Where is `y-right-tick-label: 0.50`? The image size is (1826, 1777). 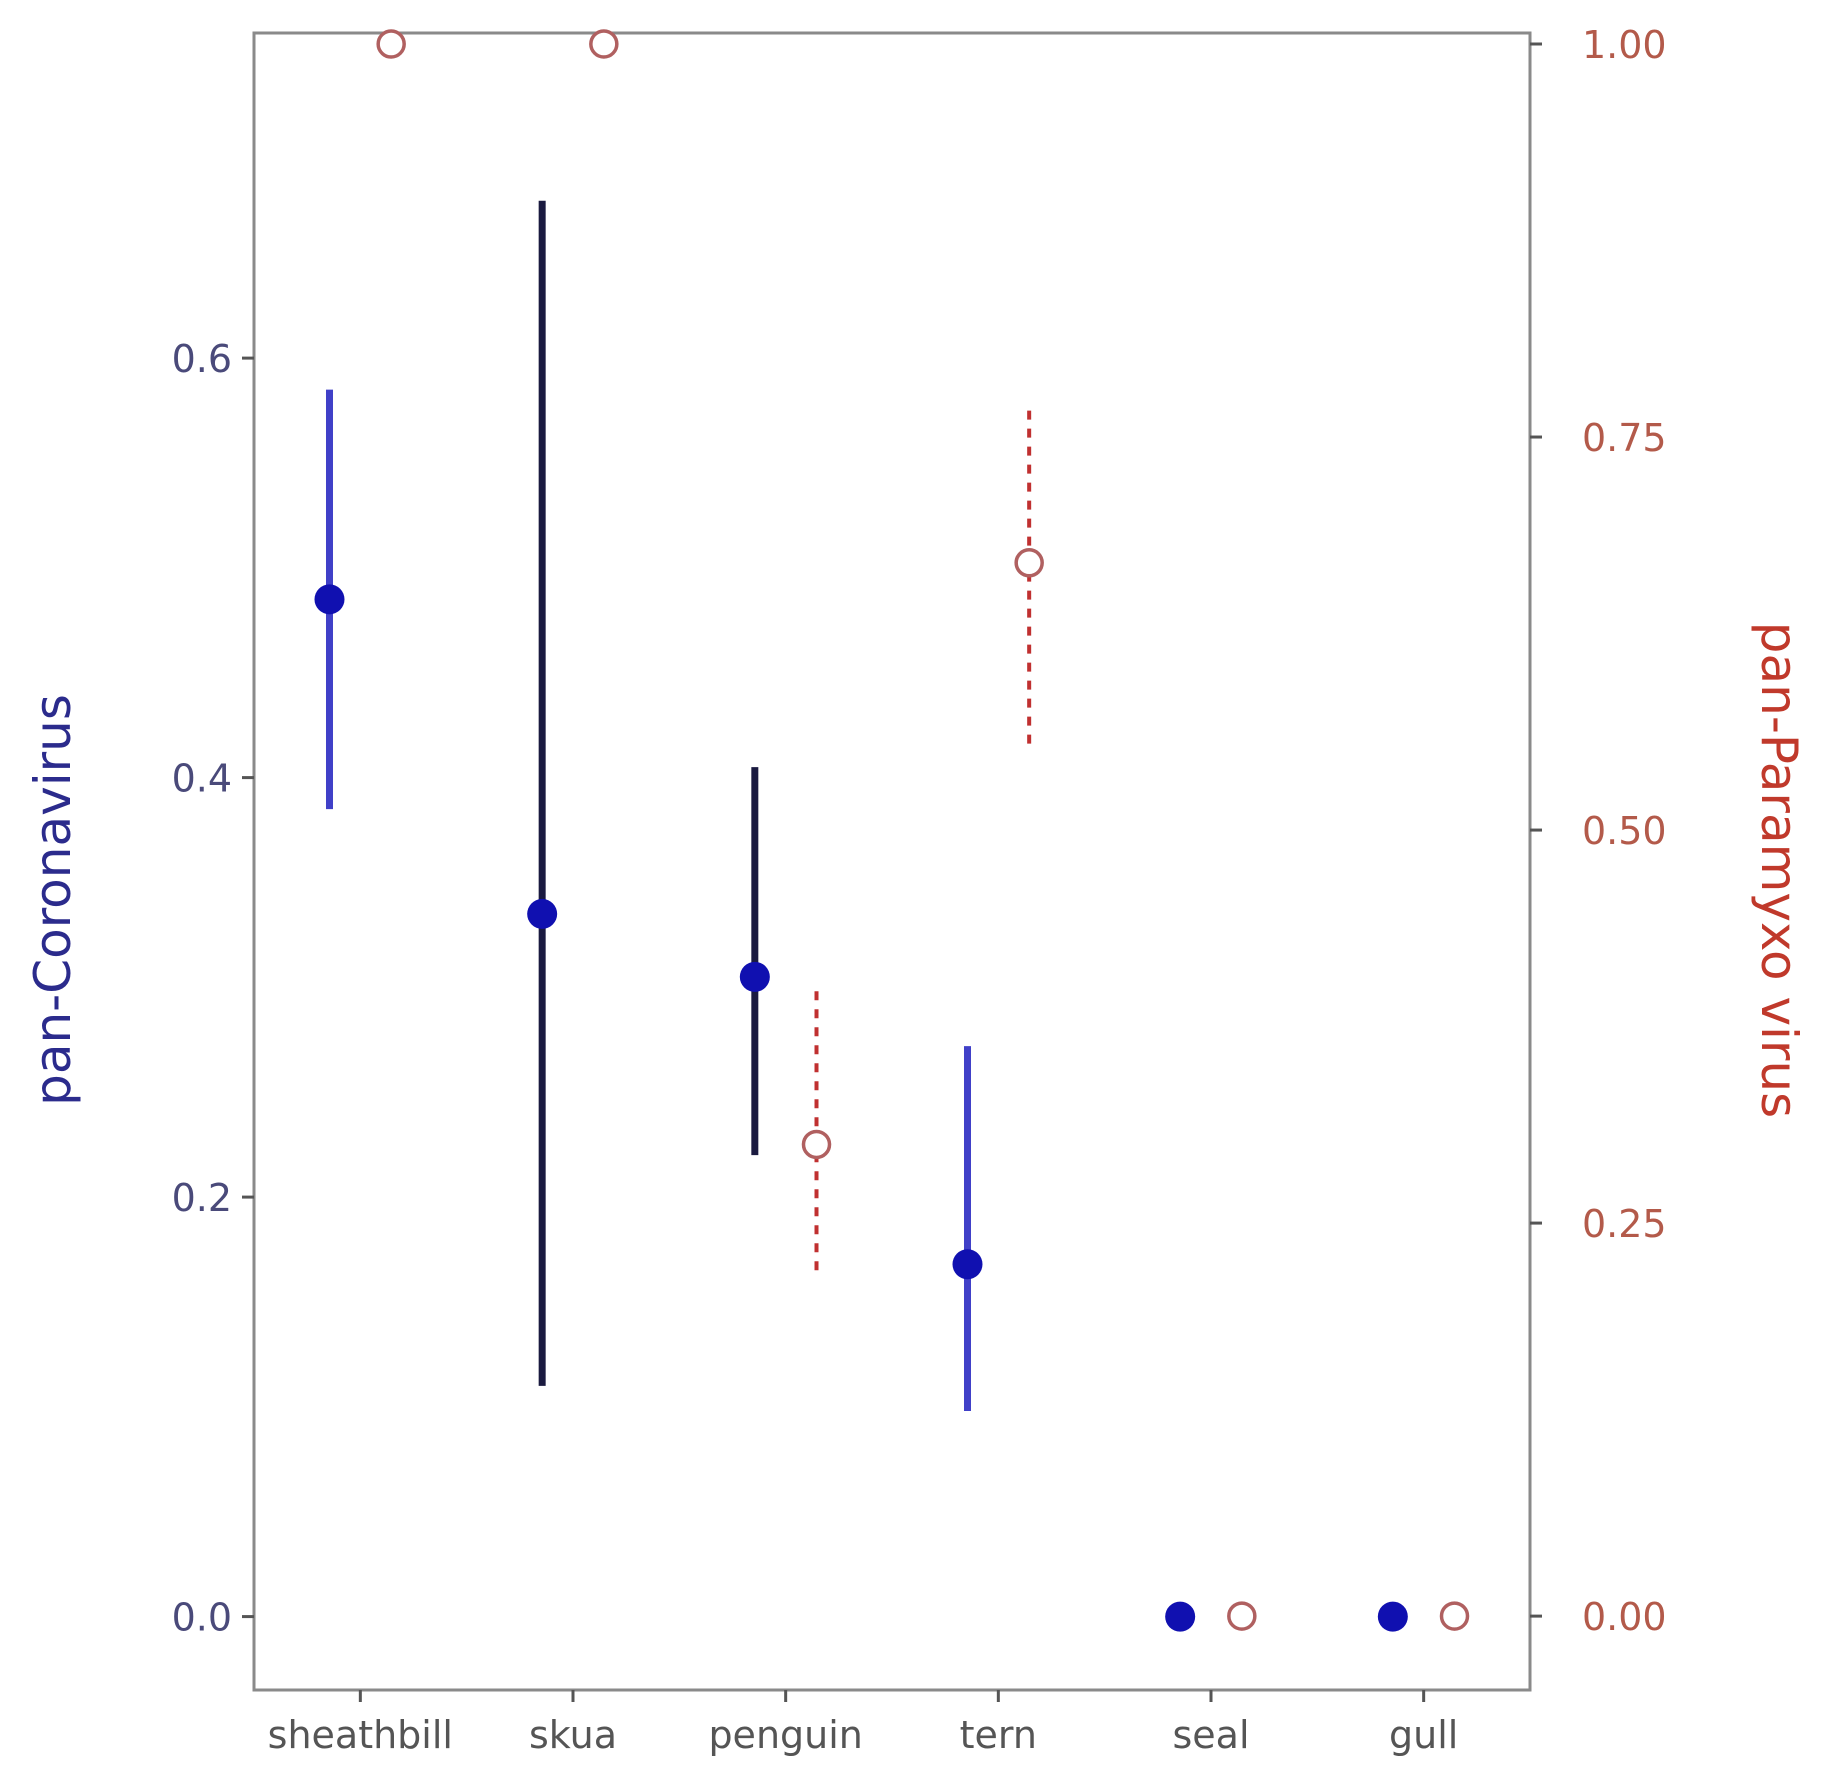
y-right-tick-label: 0.50 is located at coordinates (1624, 831).